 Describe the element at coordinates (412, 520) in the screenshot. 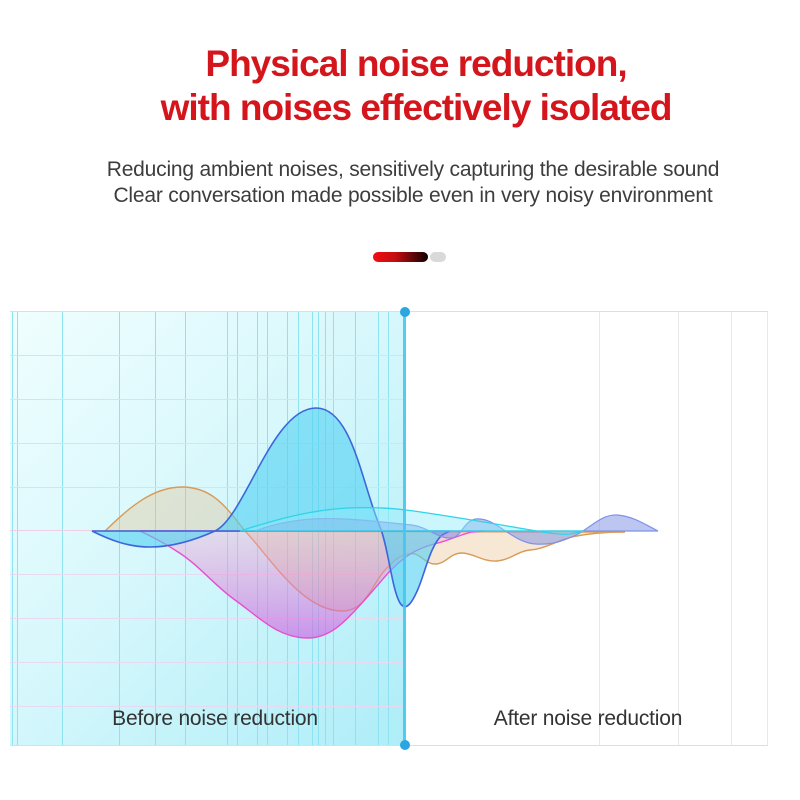

I see `wave-cyan` at that location.